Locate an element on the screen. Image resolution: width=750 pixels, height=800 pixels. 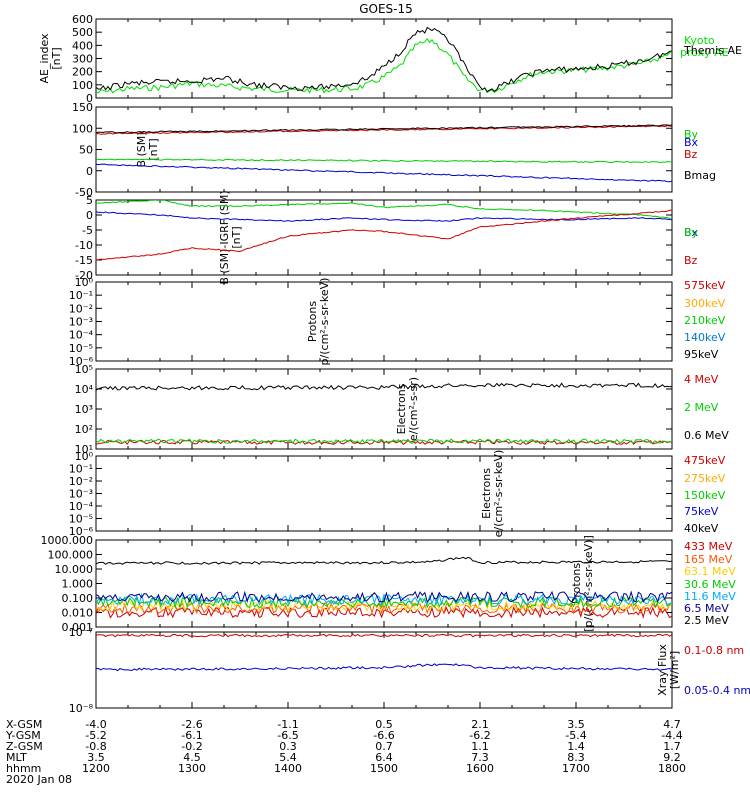
legend-entry: 11.6 MeV is located at coordinates (710, 596).